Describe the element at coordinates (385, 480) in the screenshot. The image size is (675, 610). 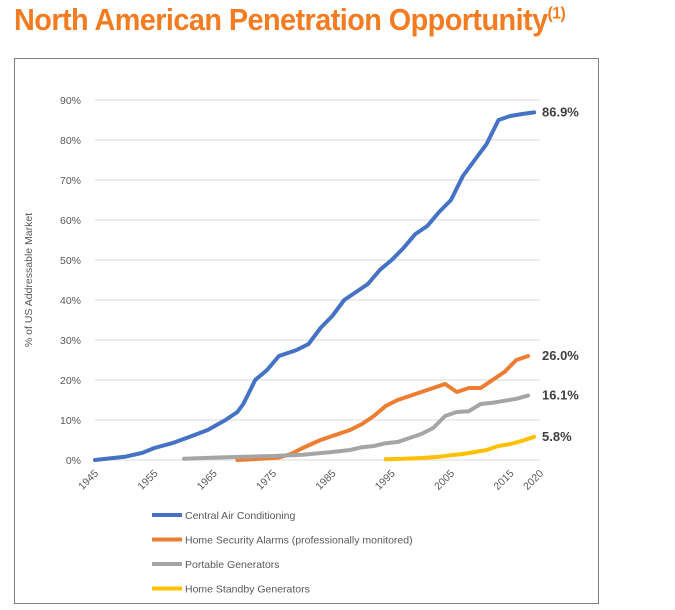
I see `x-tick-label: 1995` at that location.